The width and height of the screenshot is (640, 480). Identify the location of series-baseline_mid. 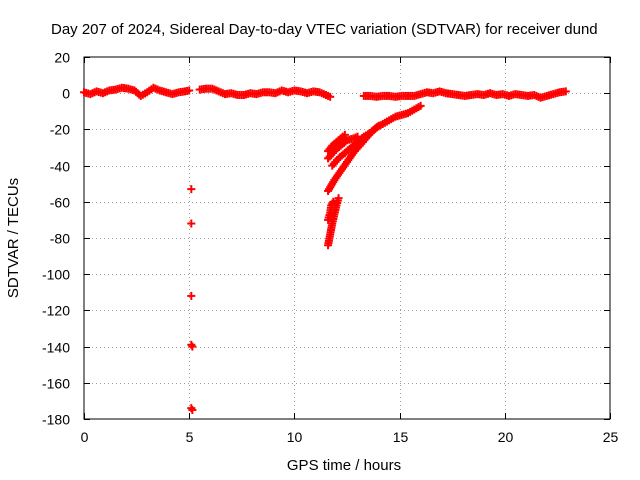
(265, 92).